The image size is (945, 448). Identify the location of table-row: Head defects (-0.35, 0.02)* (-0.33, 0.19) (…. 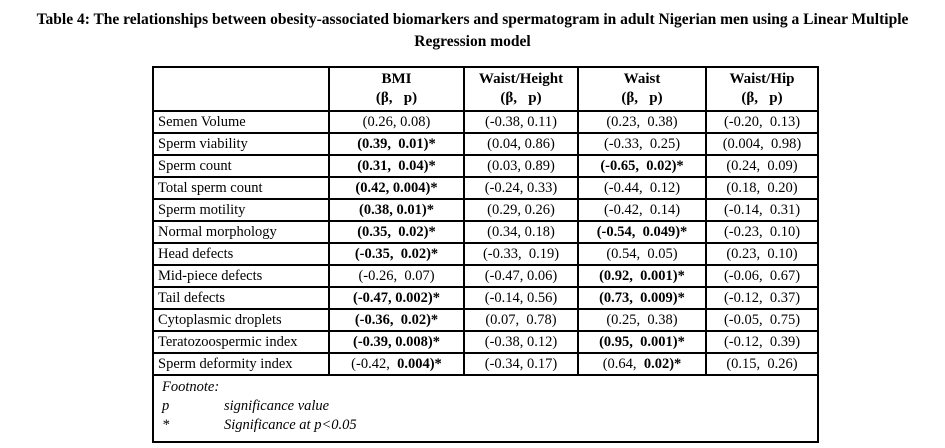
(485, 254).